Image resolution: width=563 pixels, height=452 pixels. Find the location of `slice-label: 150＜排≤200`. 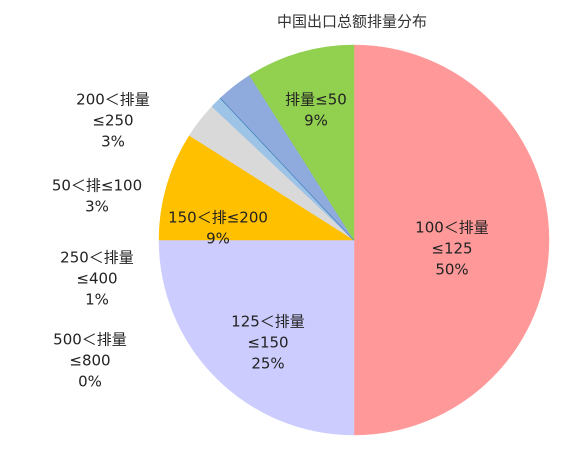

slice-label: 150＜排≤200 is located at coordinates (218, 218).